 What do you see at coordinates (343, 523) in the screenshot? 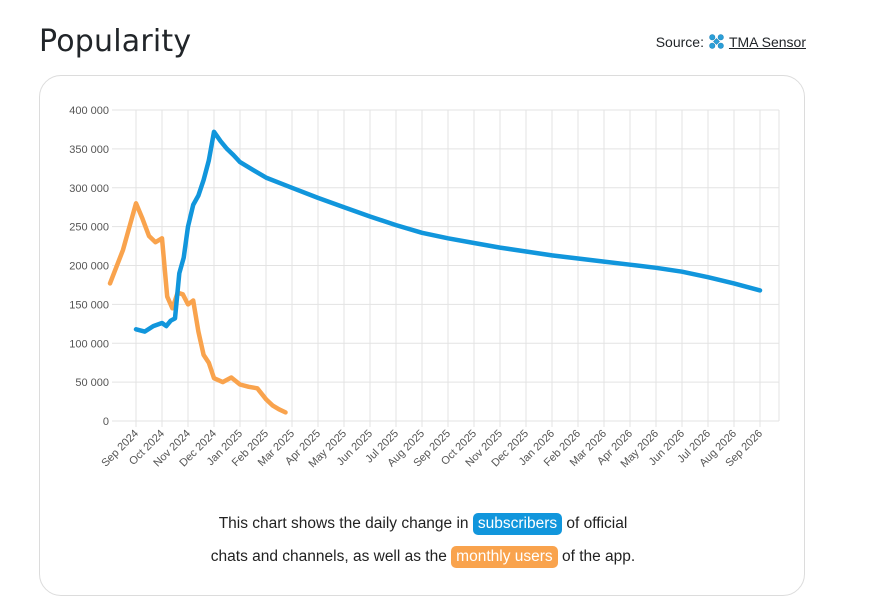
I see `caption-text: This chart shows the daily change in` at bounding box center [343, 523].